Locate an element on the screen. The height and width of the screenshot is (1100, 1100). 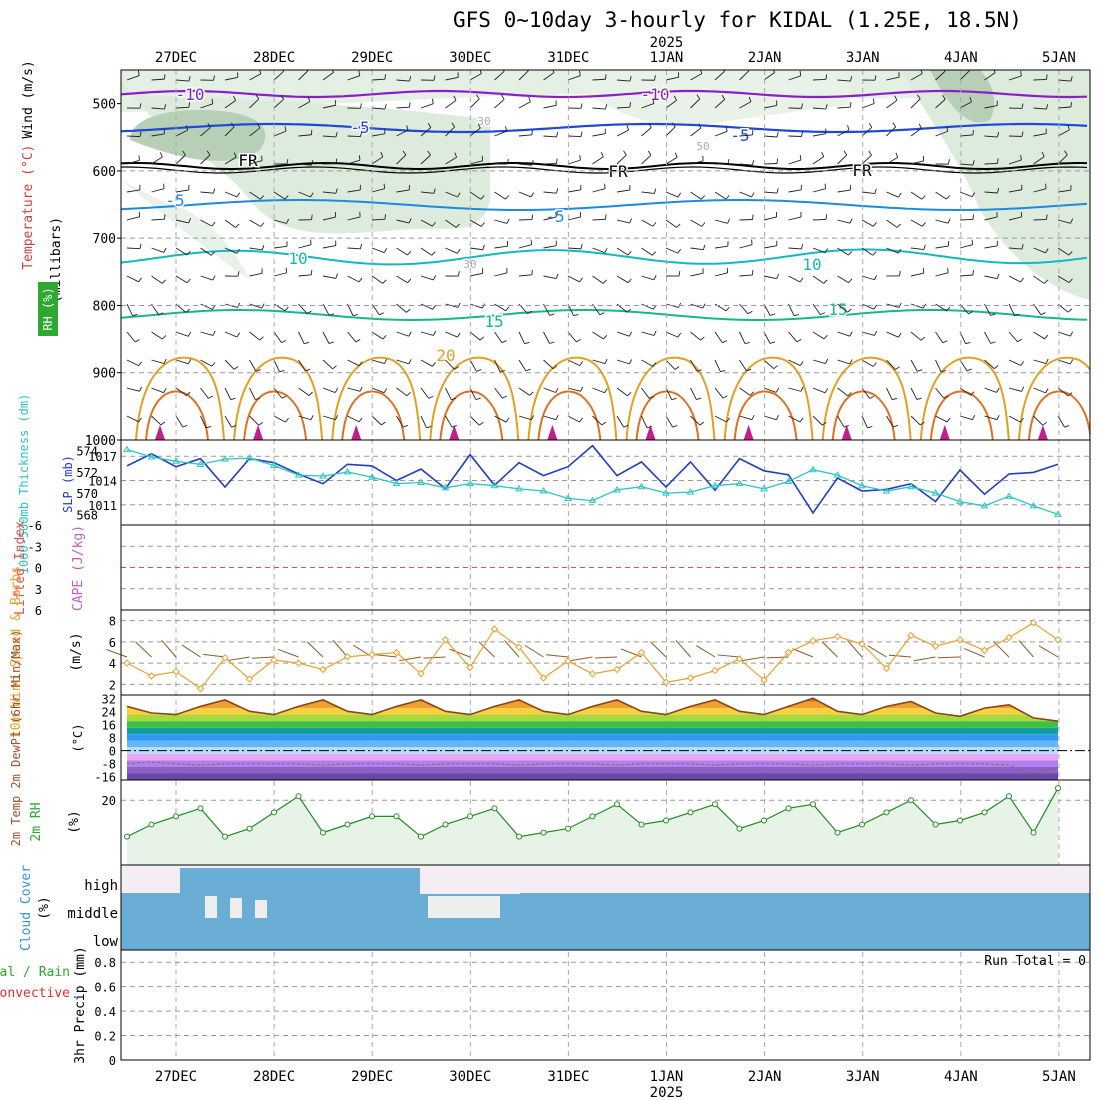
upper-air-wind-temp-label: Temperature (°C) Wind (m/s) is located at coordinates (28, 165).